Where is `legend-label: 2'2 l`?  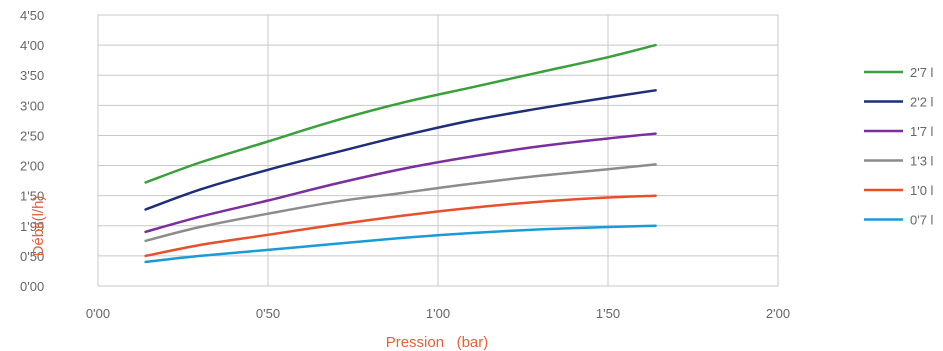 legend-label: 2'2 l is located at coordinates (922, 102).